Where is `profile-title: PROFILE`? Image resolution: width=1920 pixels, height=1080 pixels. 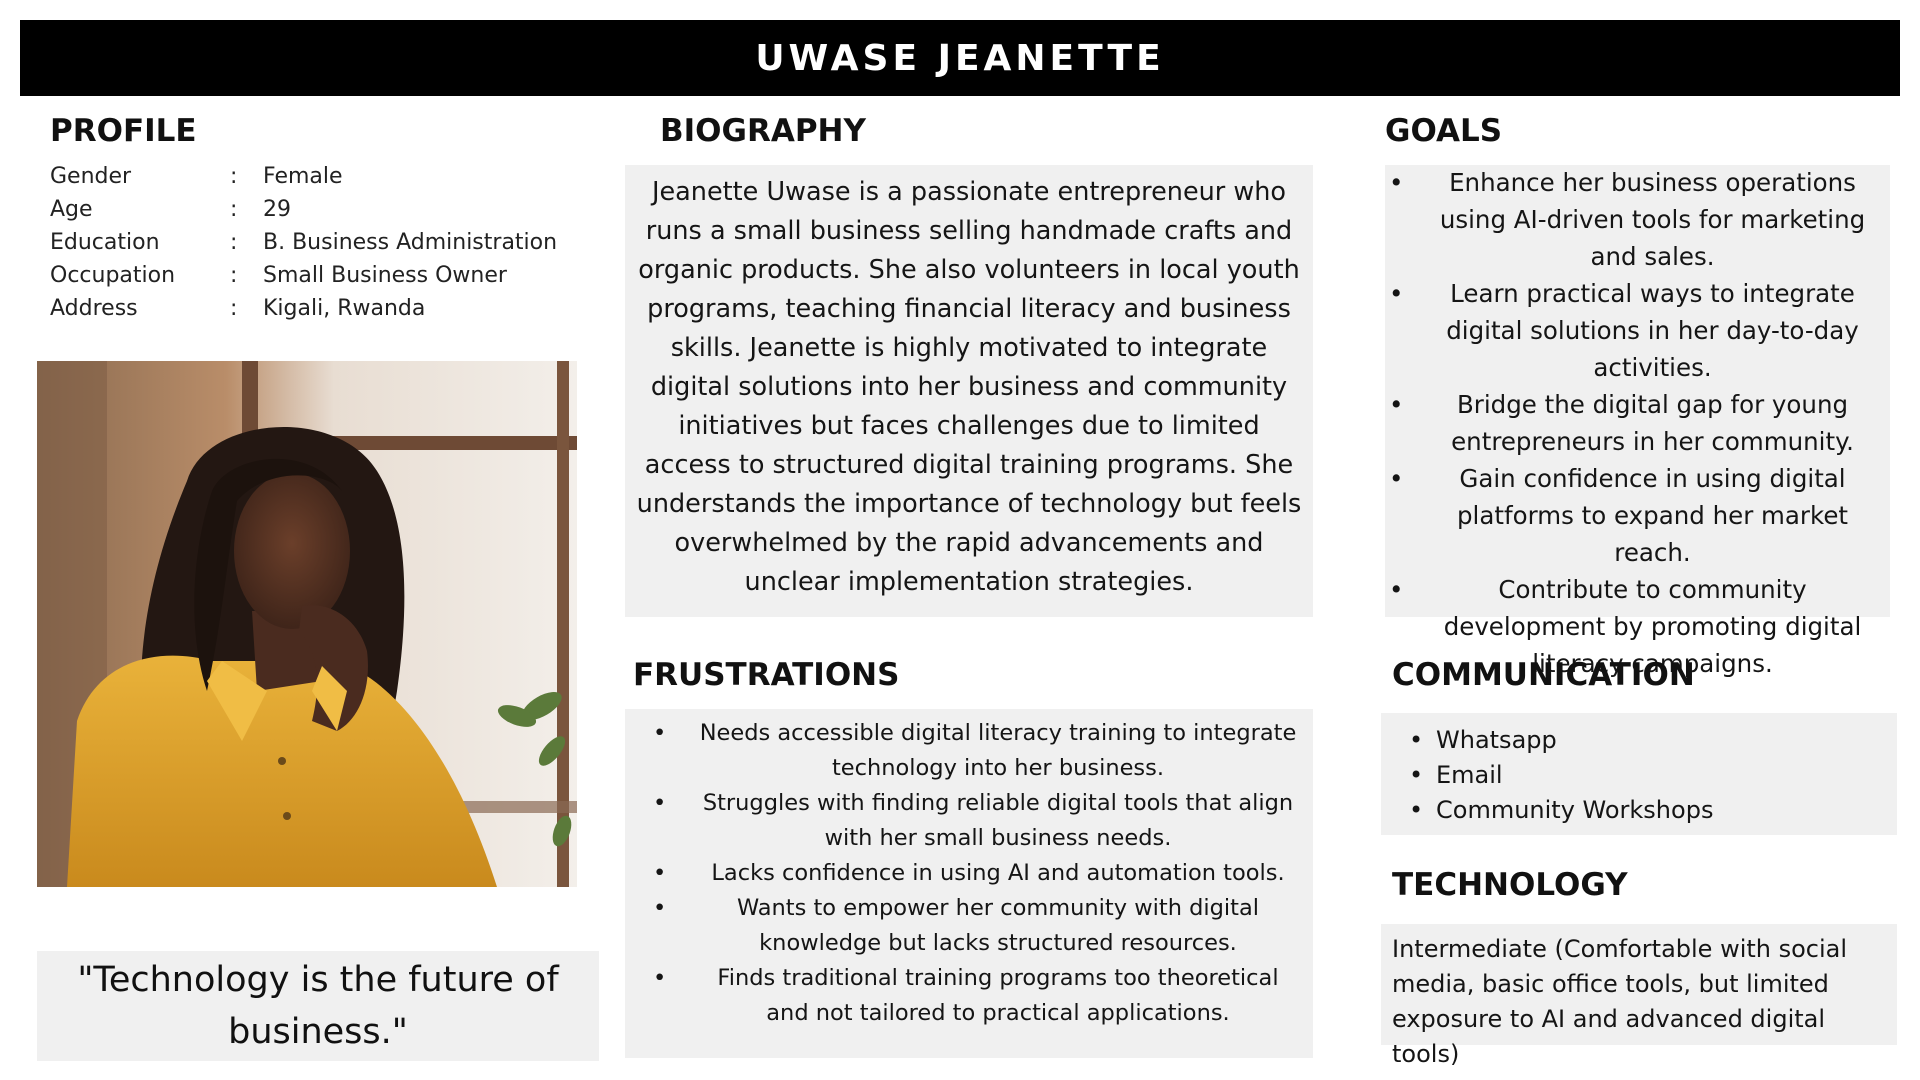 profile-title: PROFILE is located at coordinates (123, 131).